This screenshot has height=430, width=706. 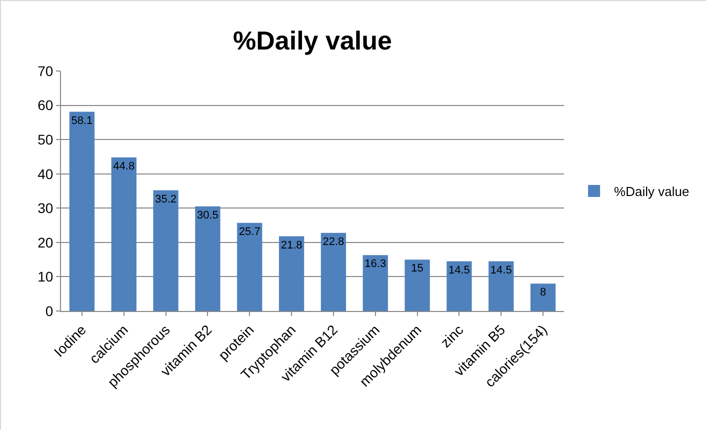 I want to click on data-label: 15, so click(x=417, y=268).